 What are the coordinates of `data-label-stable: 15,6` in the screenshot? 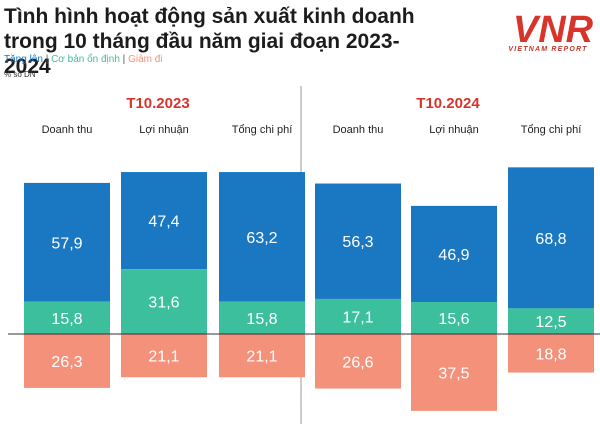 It's located at (453, 319).